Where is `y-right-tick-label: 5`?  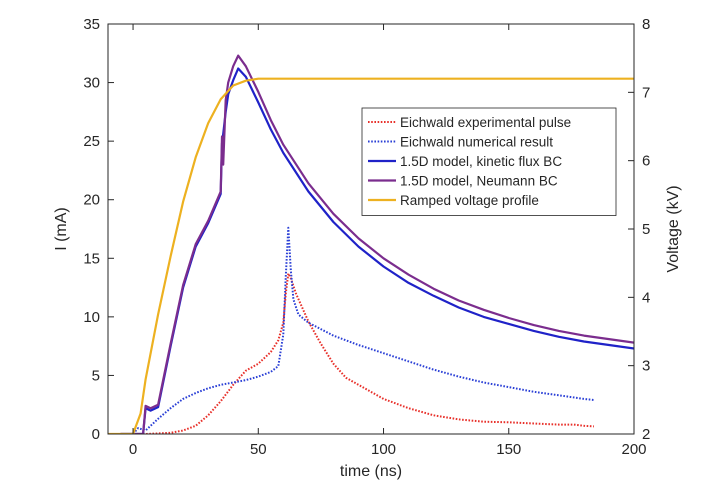
y-right-tick-label: 5 is located at coordinates (646, 229).